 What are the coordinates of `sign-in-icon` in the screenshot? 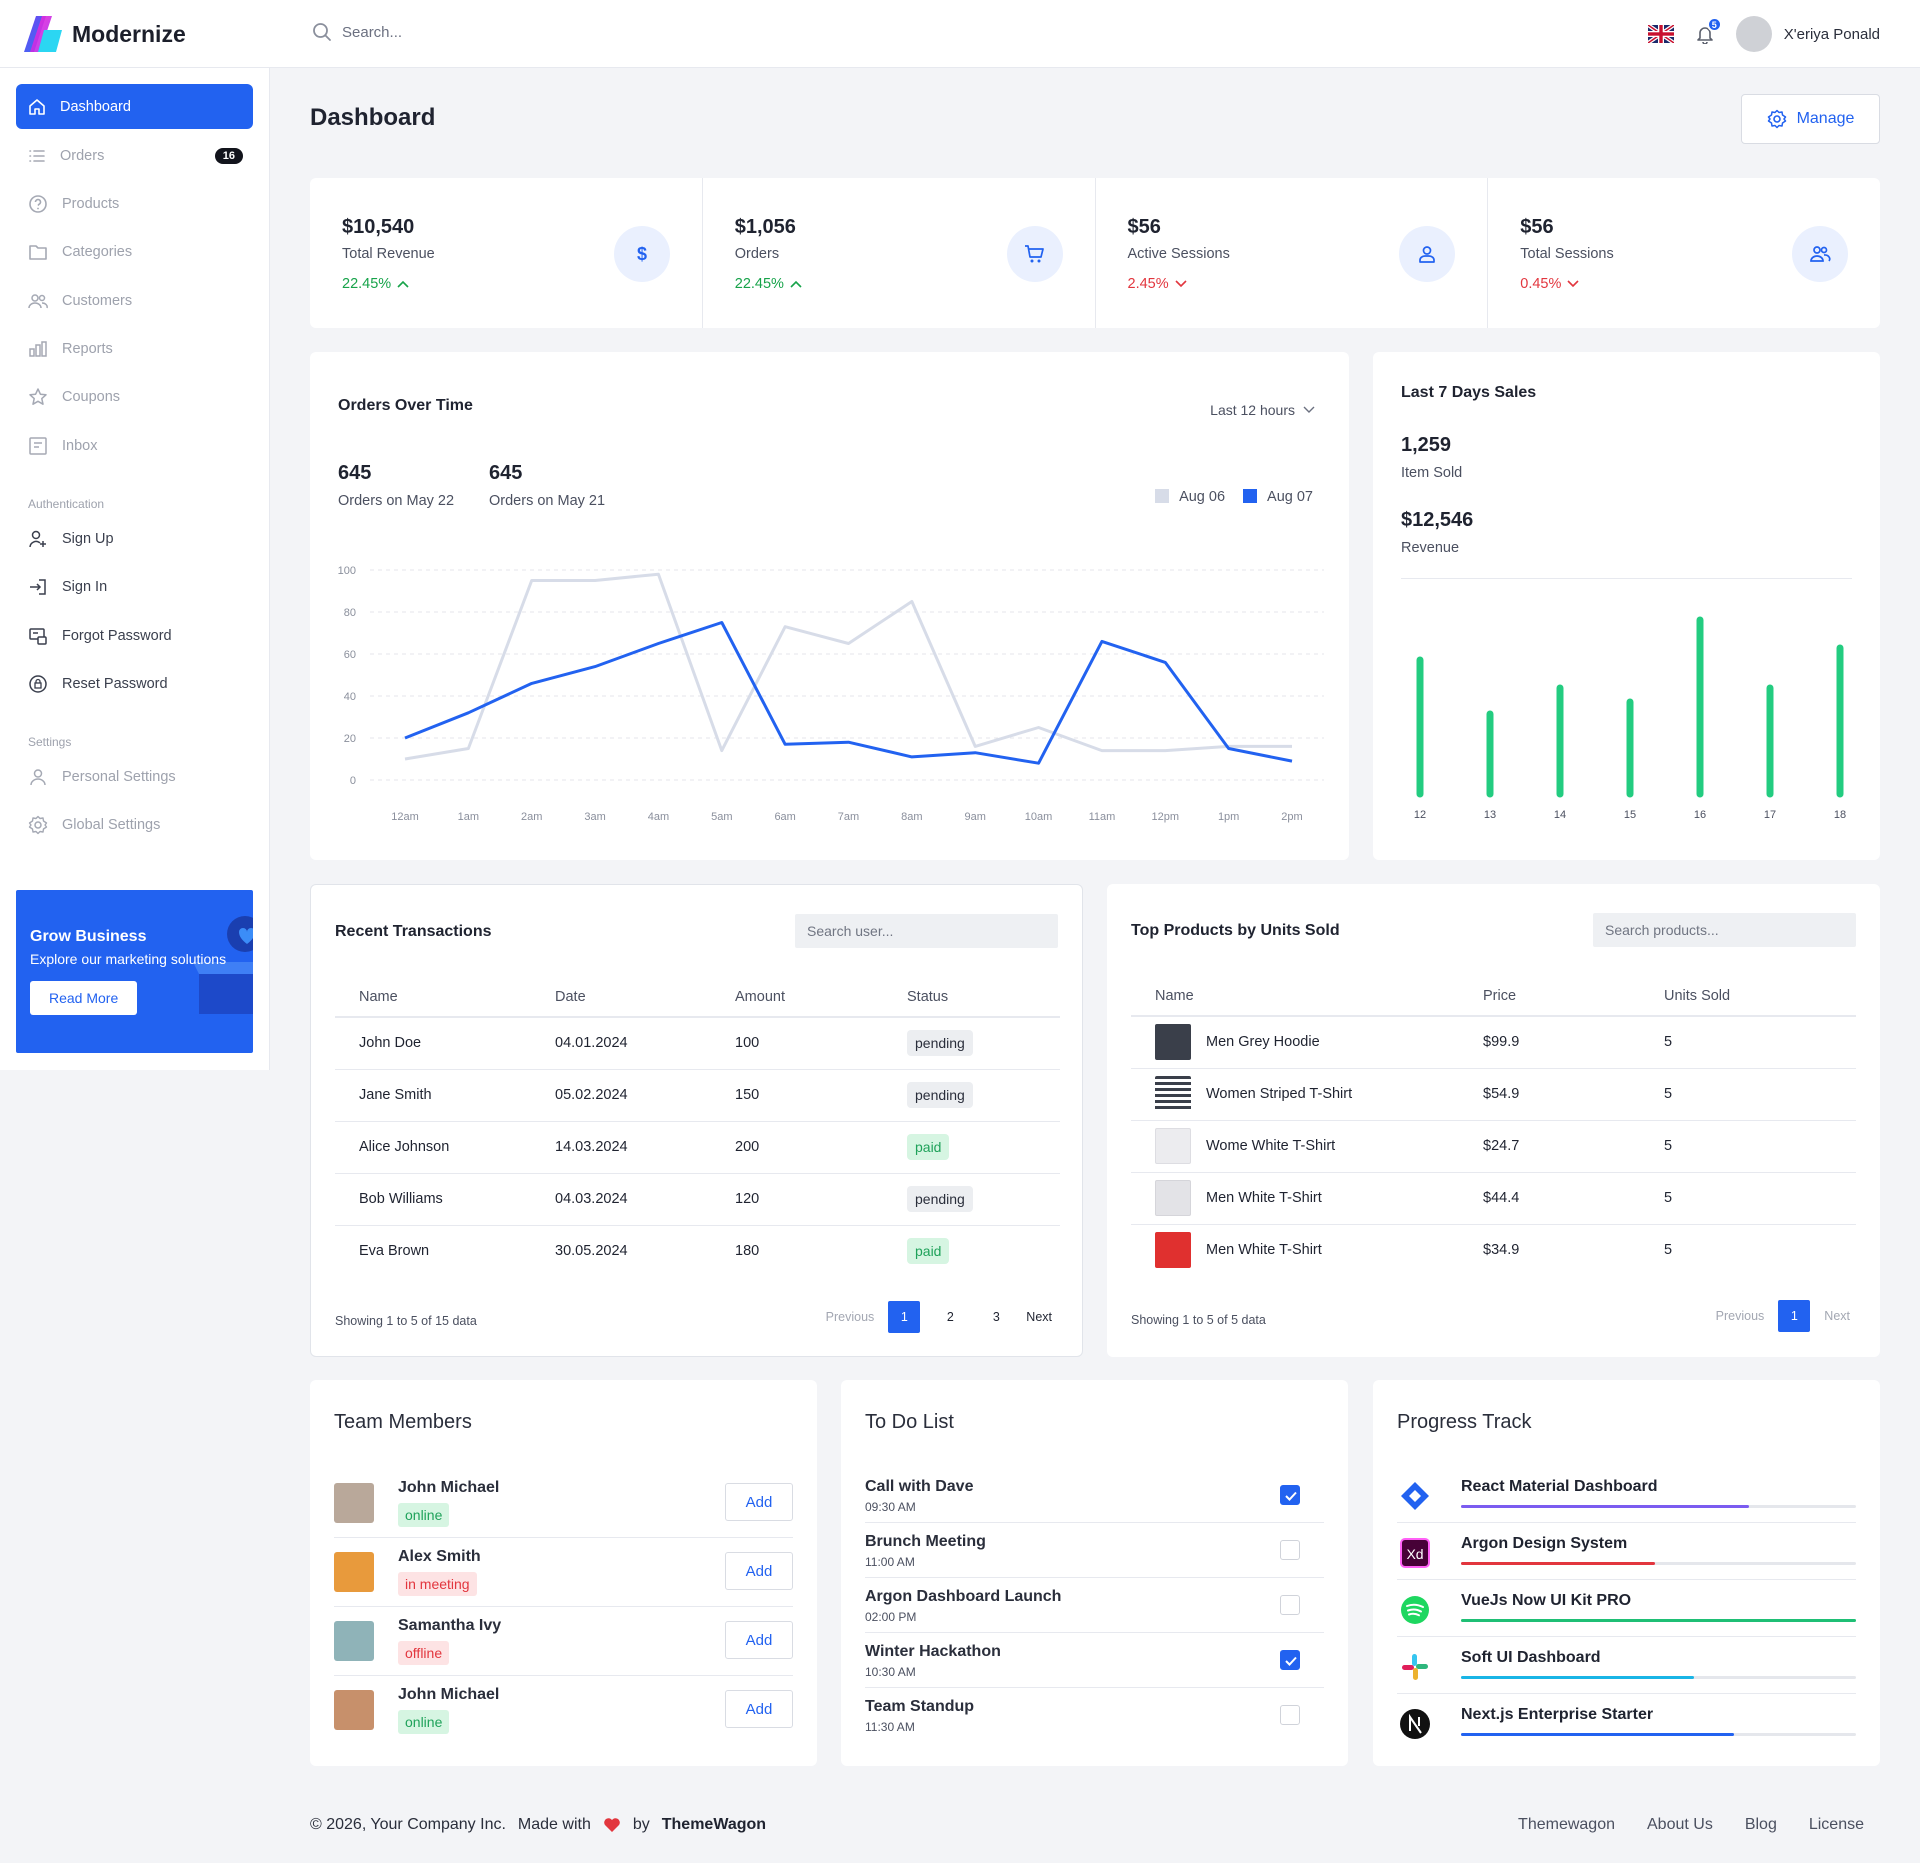 It's located at (38, 586).